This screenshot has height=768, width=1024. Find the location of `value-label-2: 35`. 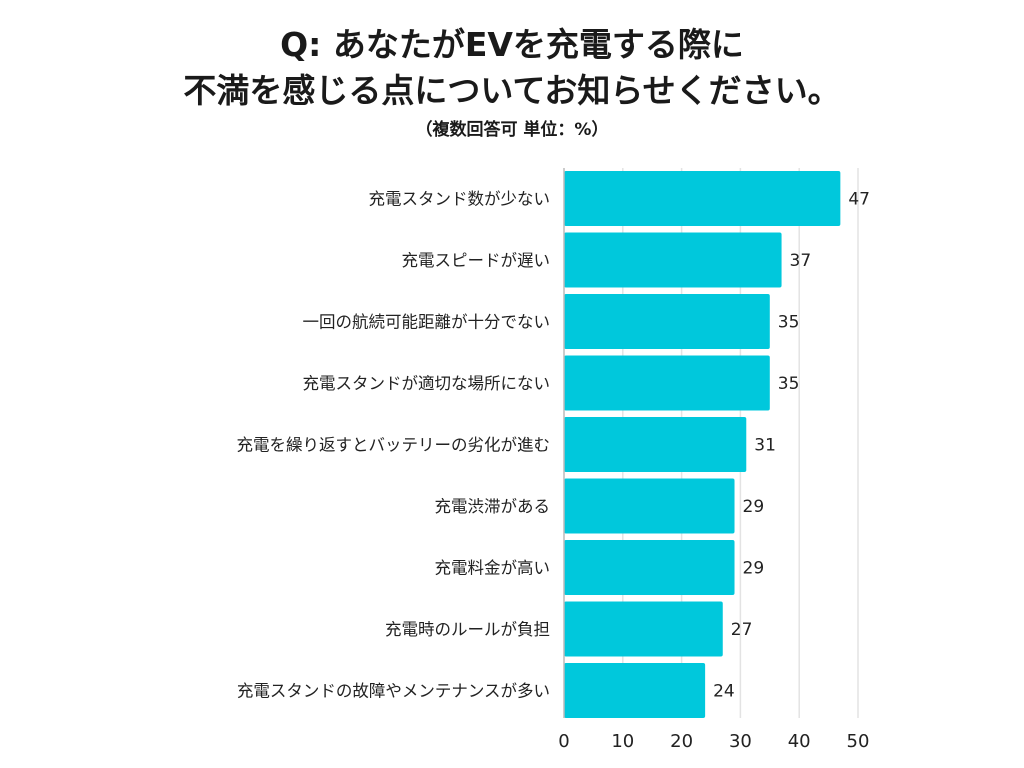

value-label-2: 35 is located at coordinates (789, 323).